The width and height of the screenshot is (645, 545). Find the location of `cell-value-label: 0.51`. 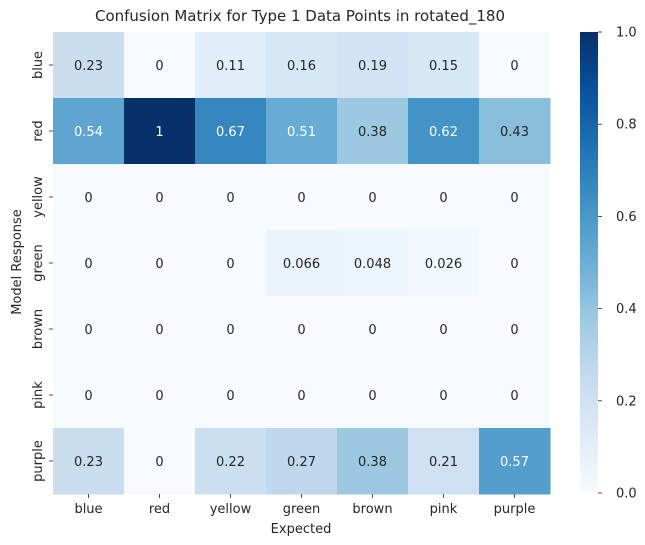

cell-value-label: 0.51 is located at coordinates (301, 132).